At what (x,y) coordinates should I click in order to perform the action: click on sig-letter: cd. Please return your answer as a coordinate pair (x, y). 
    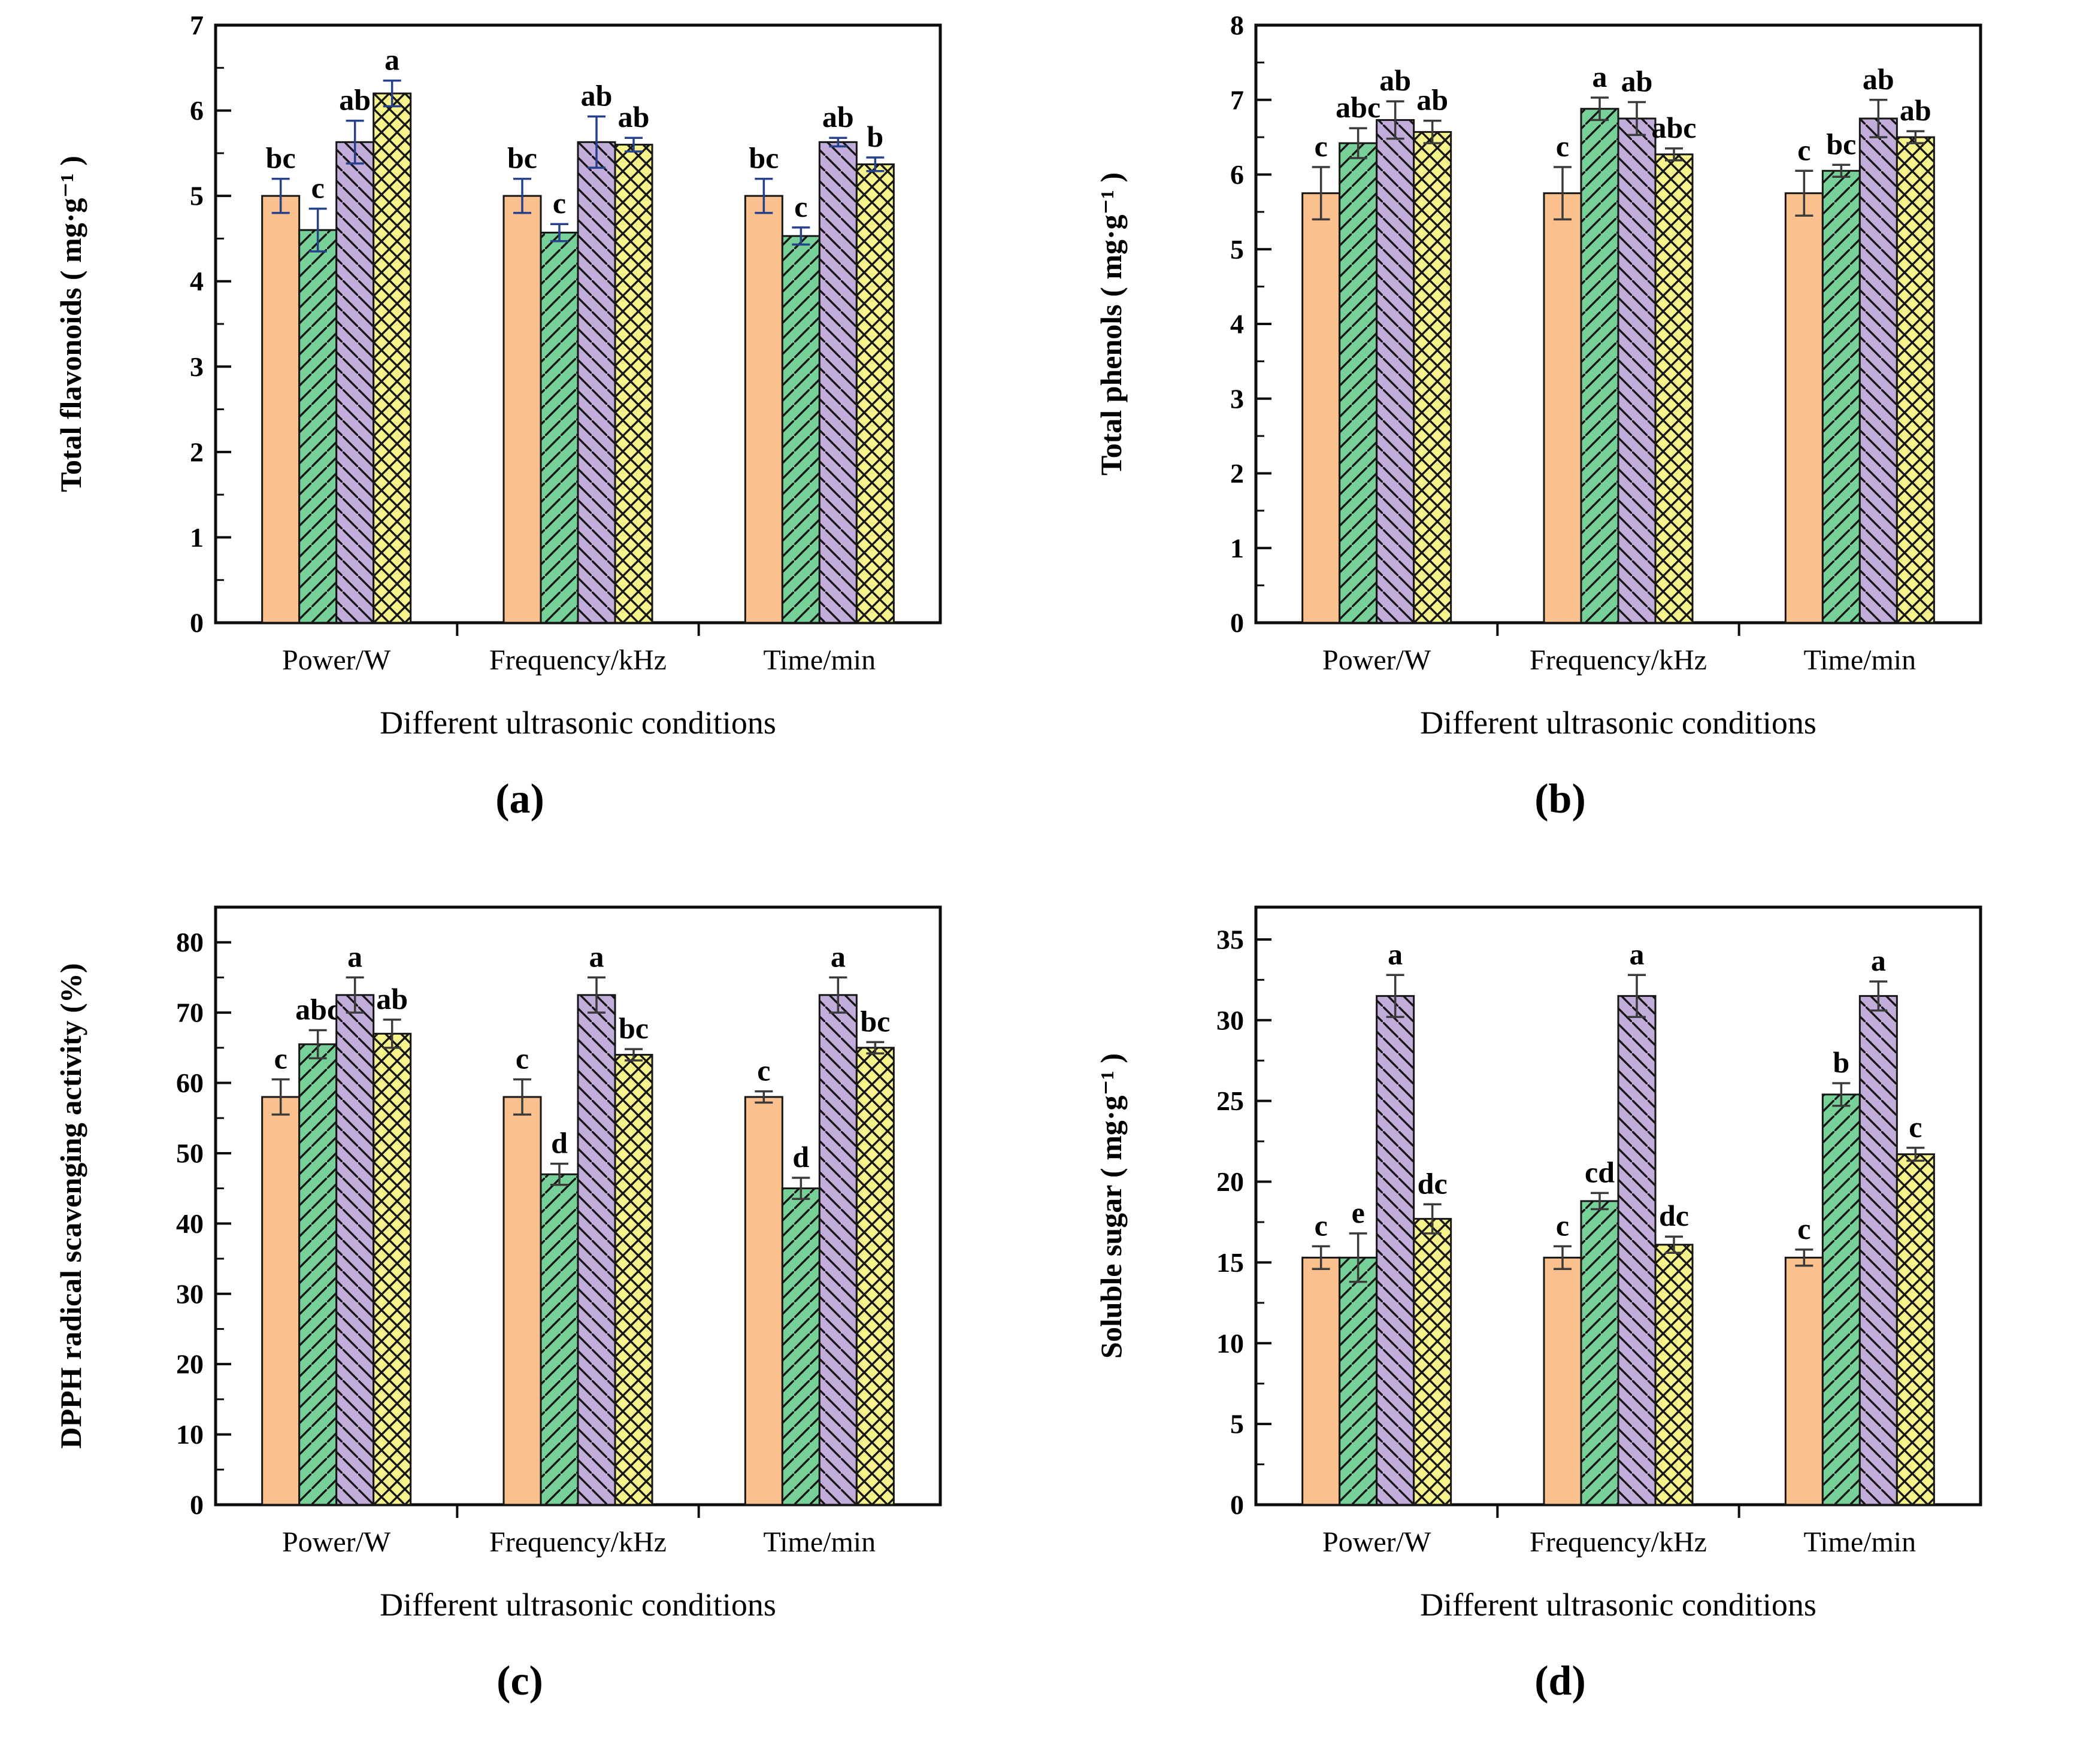
    Looking at the image, I should click on (1600, 1172).